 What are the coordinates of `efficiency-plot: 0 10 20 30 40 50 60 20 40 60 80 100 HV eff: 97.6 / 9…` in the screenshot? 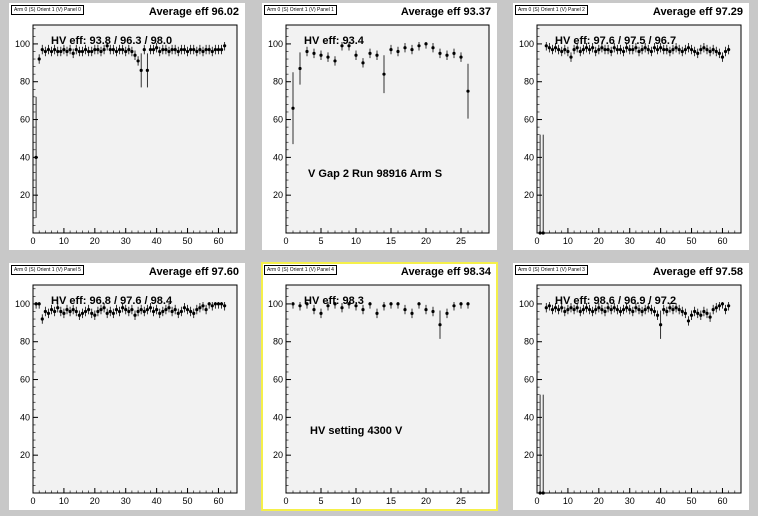 It's located at (630, 135).